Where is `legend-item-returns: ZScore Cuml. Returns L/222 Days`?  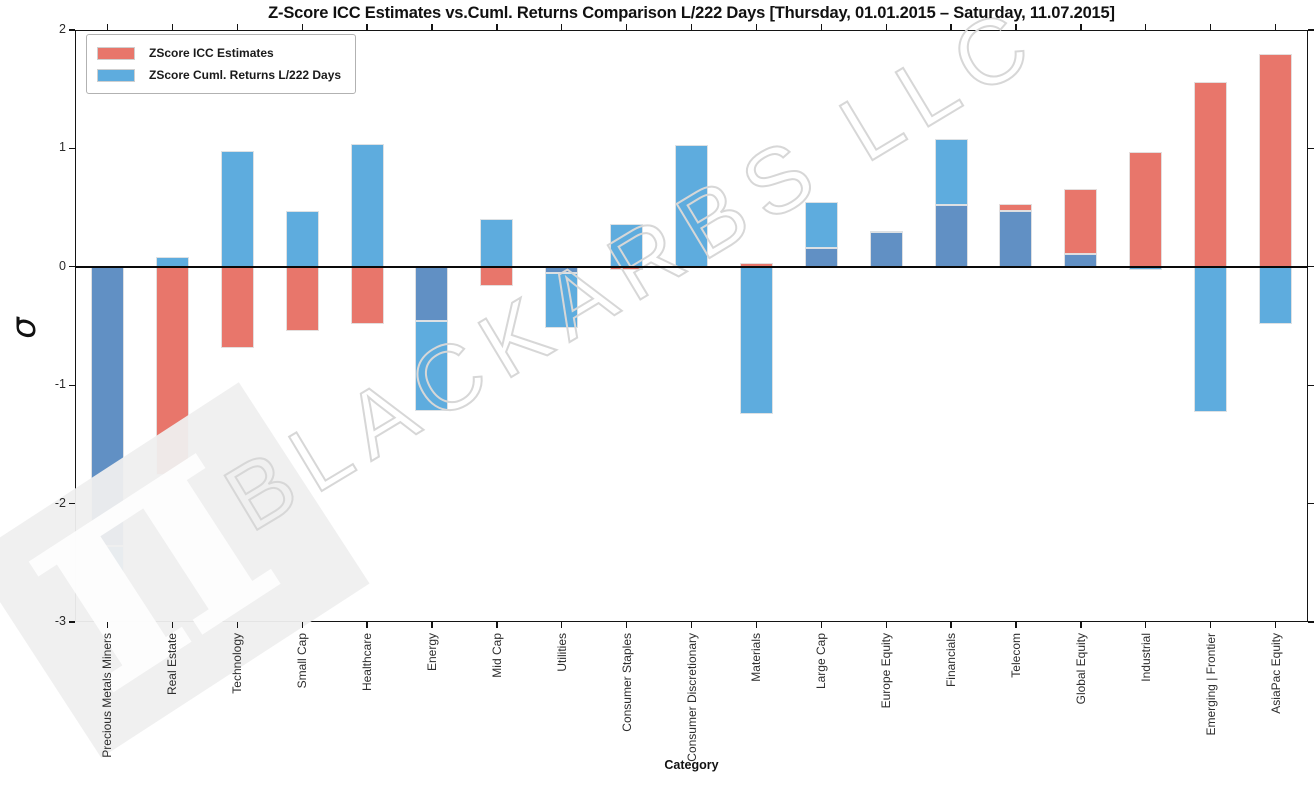
legend-item-returns: ZScore Cuml. Returns L/222 Days is located at coordinates (219, 75).